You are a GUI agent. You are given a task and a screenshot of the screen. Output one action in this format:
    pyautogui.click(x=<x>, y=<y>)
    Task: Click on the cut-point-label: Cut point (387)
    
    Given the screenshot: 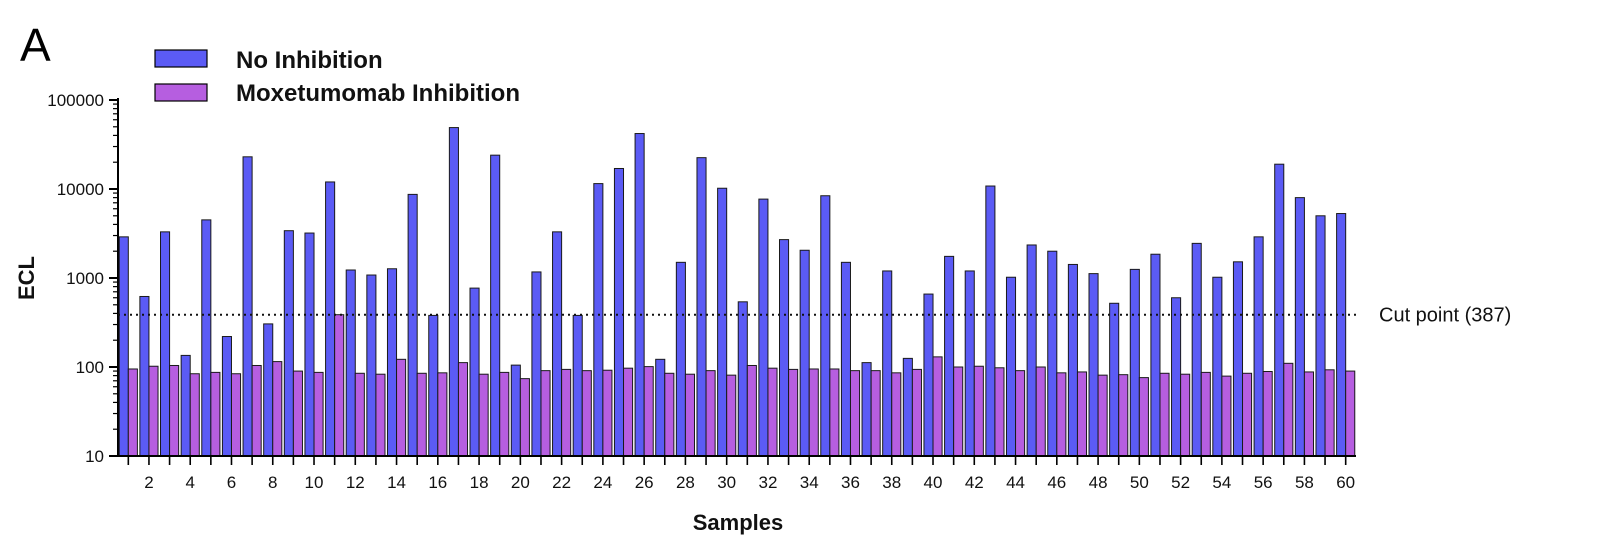 What is the action you would take?
    pyautogui.click(x=1445, y=316)
    